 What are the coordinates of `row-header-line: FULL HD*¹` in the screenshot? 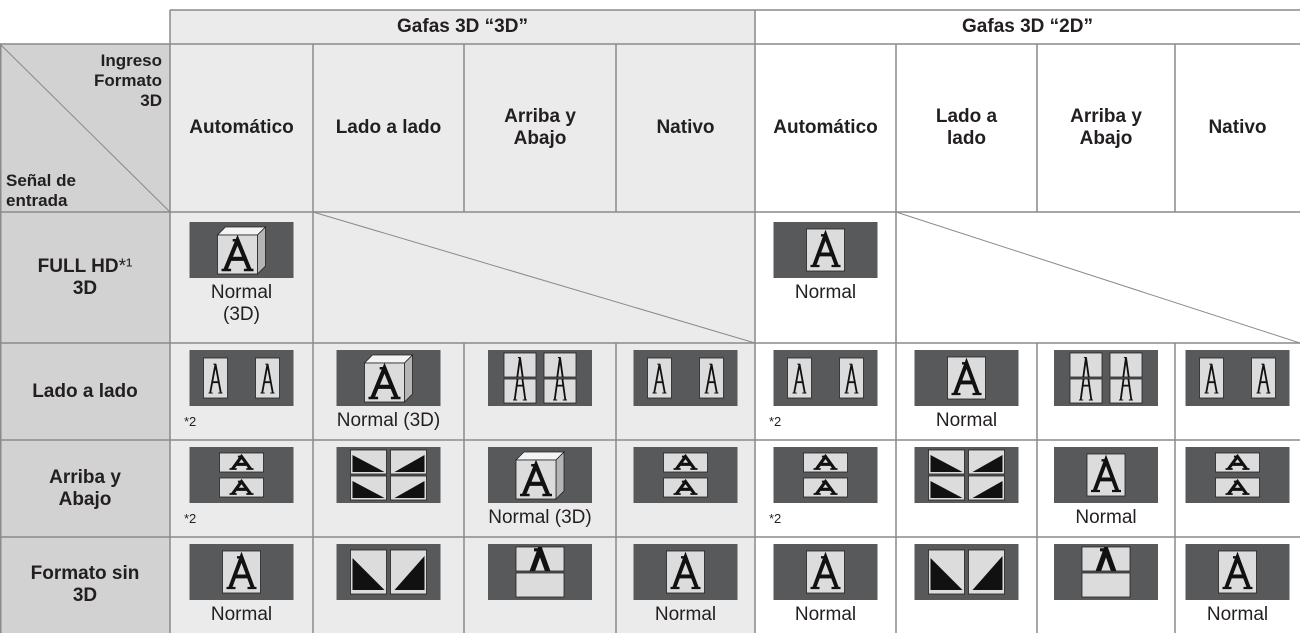 It's located at (85, 266).